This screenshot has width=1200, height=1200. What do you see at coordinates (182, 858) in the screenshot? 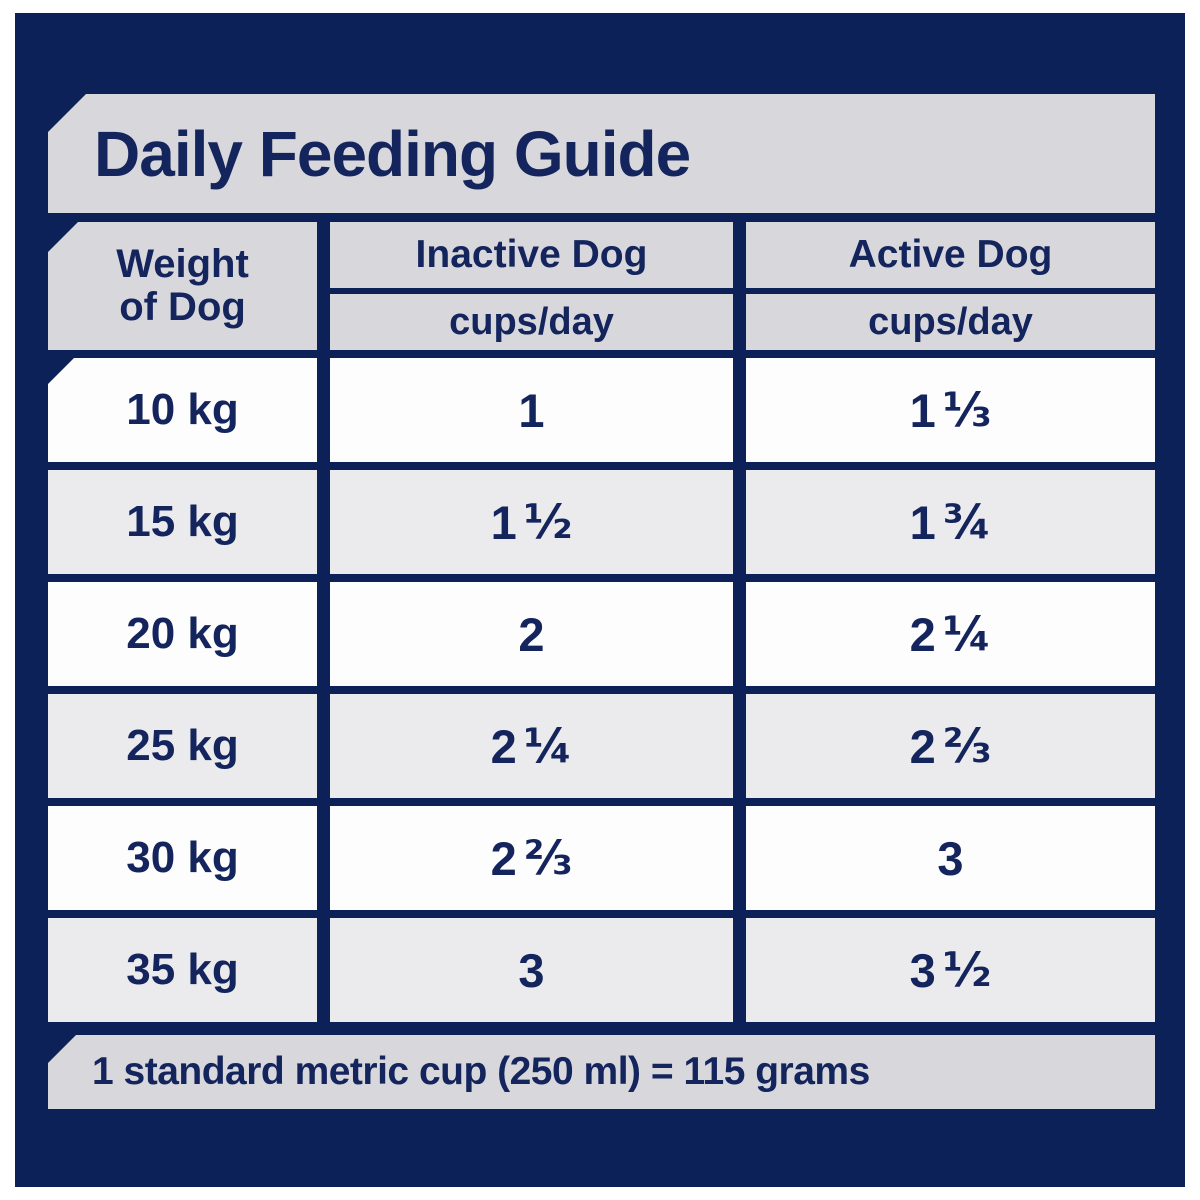
I see `weight-cell: 30 kg` at bounding box center [182, 858].